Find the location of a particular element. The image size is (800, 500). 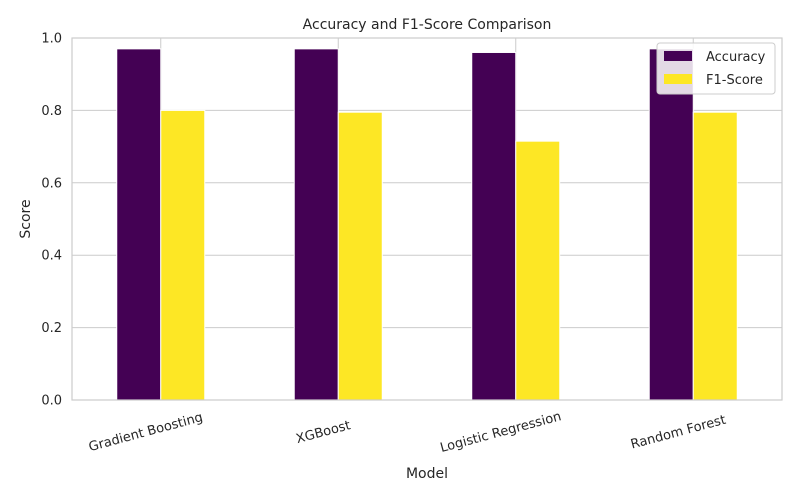

y-axis-label: Score is located at coordinates (26, 218).